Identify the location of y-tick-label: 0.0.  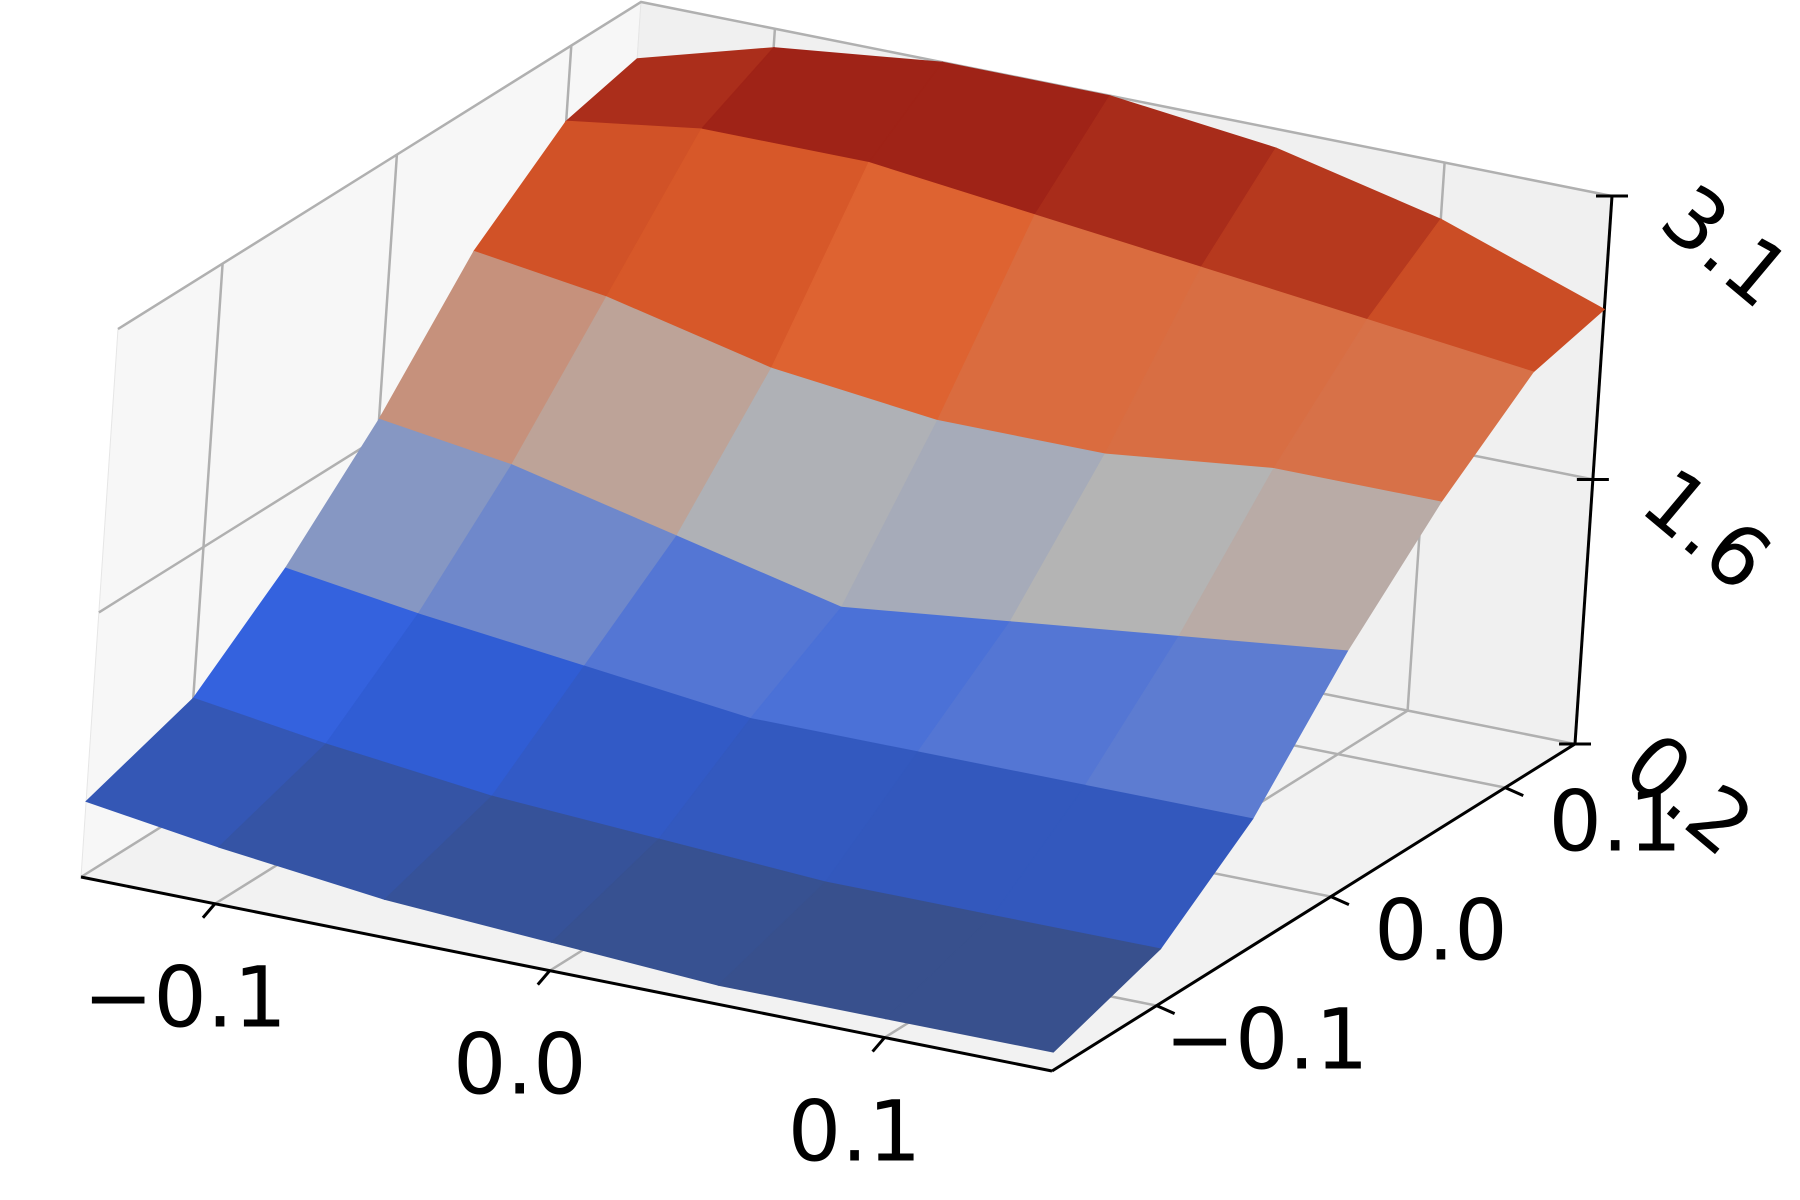
(1441, 931).